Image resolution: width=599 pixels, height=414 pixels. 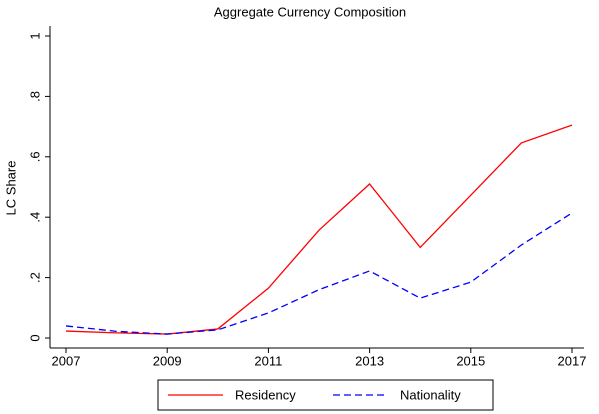 What do you see at coordinates (34, 96) in the screenshot?
I see `y-tick-label: .8` at bounding box center [34, 96].